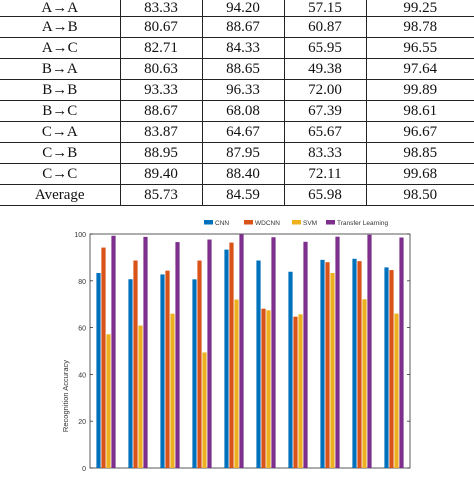  What do you see at coordinates (161, 195) in the screenshot?
I see `table-cell: 85.73` at bounding box center [161, 195].